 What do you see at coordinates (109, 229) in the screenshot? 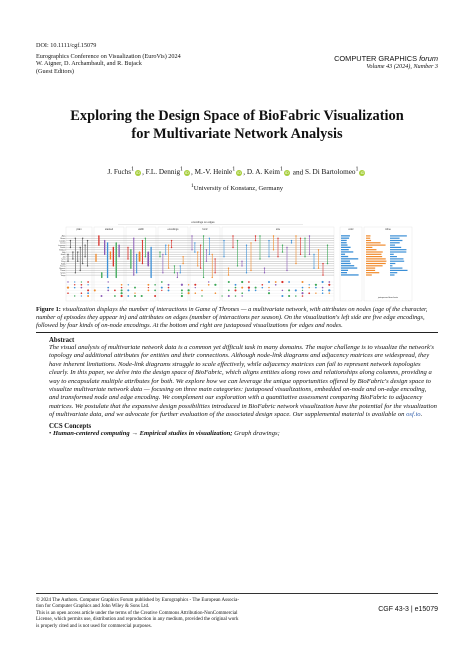
I see `section-label-stacked: stacked` at bounding box center [109, 229].